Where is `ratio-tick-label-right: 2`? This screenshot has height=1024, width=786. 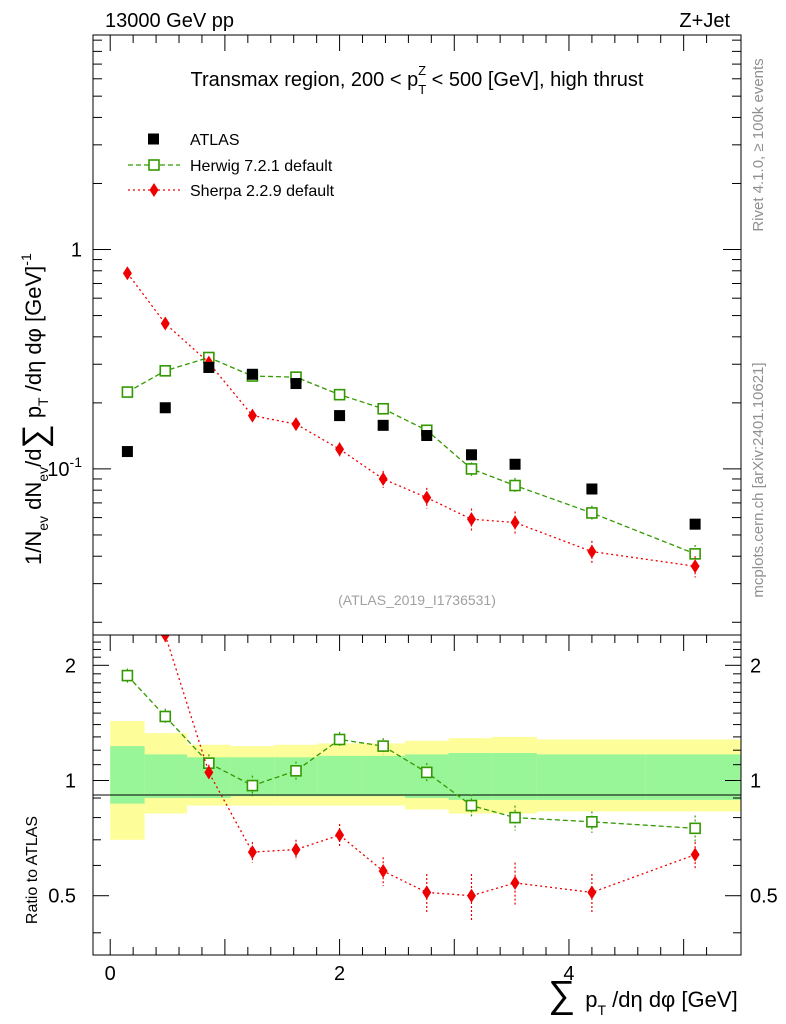
ratio-tick-label-right: 2 is located at coordinates (755, 666).